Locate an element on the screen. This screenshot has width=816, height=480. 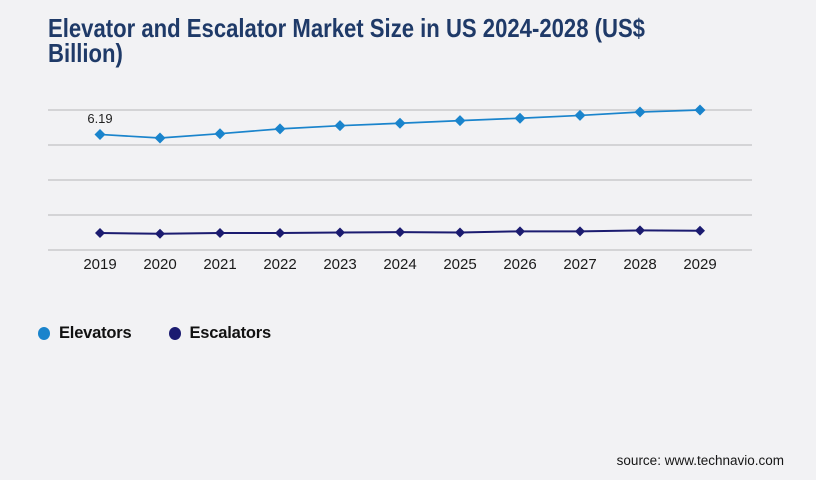
x-tick-label: 2025 is located at coordinates (460, 264).